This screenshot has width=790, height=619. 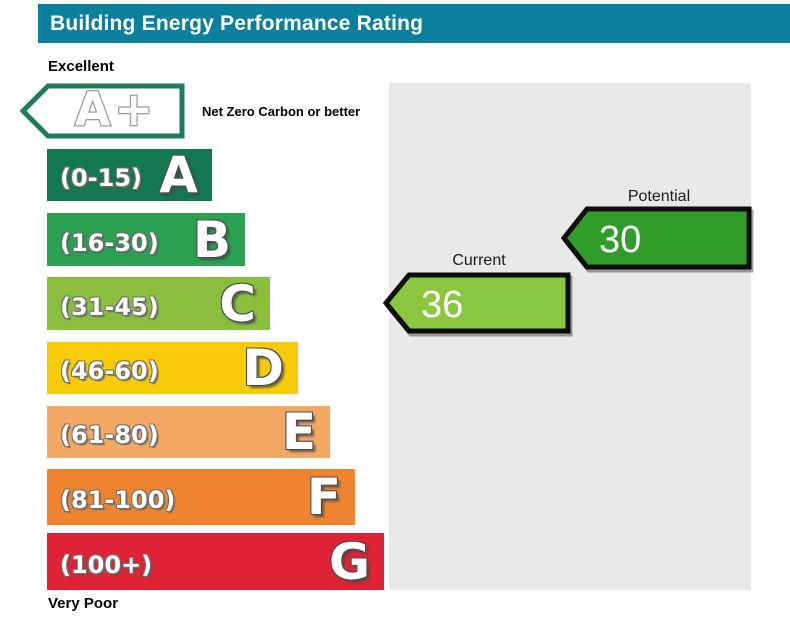 What do you see at coordinates (211, 239) in the screenshot?
I see `band-letter: B` at bounding box center [211, 239].